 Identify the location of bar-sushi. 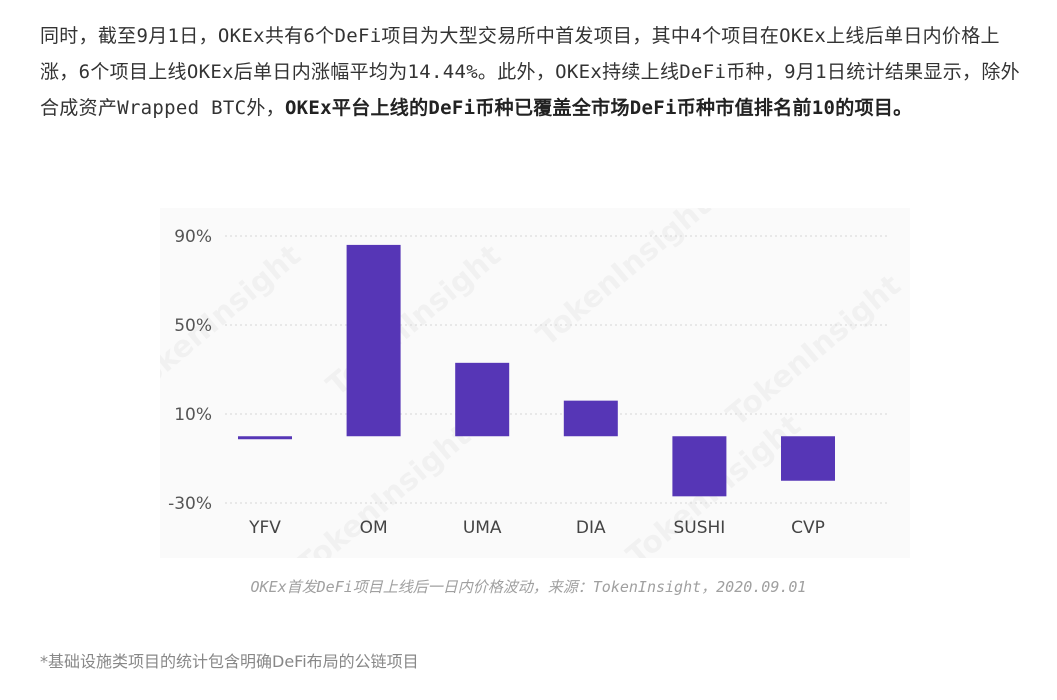
(699, 466).